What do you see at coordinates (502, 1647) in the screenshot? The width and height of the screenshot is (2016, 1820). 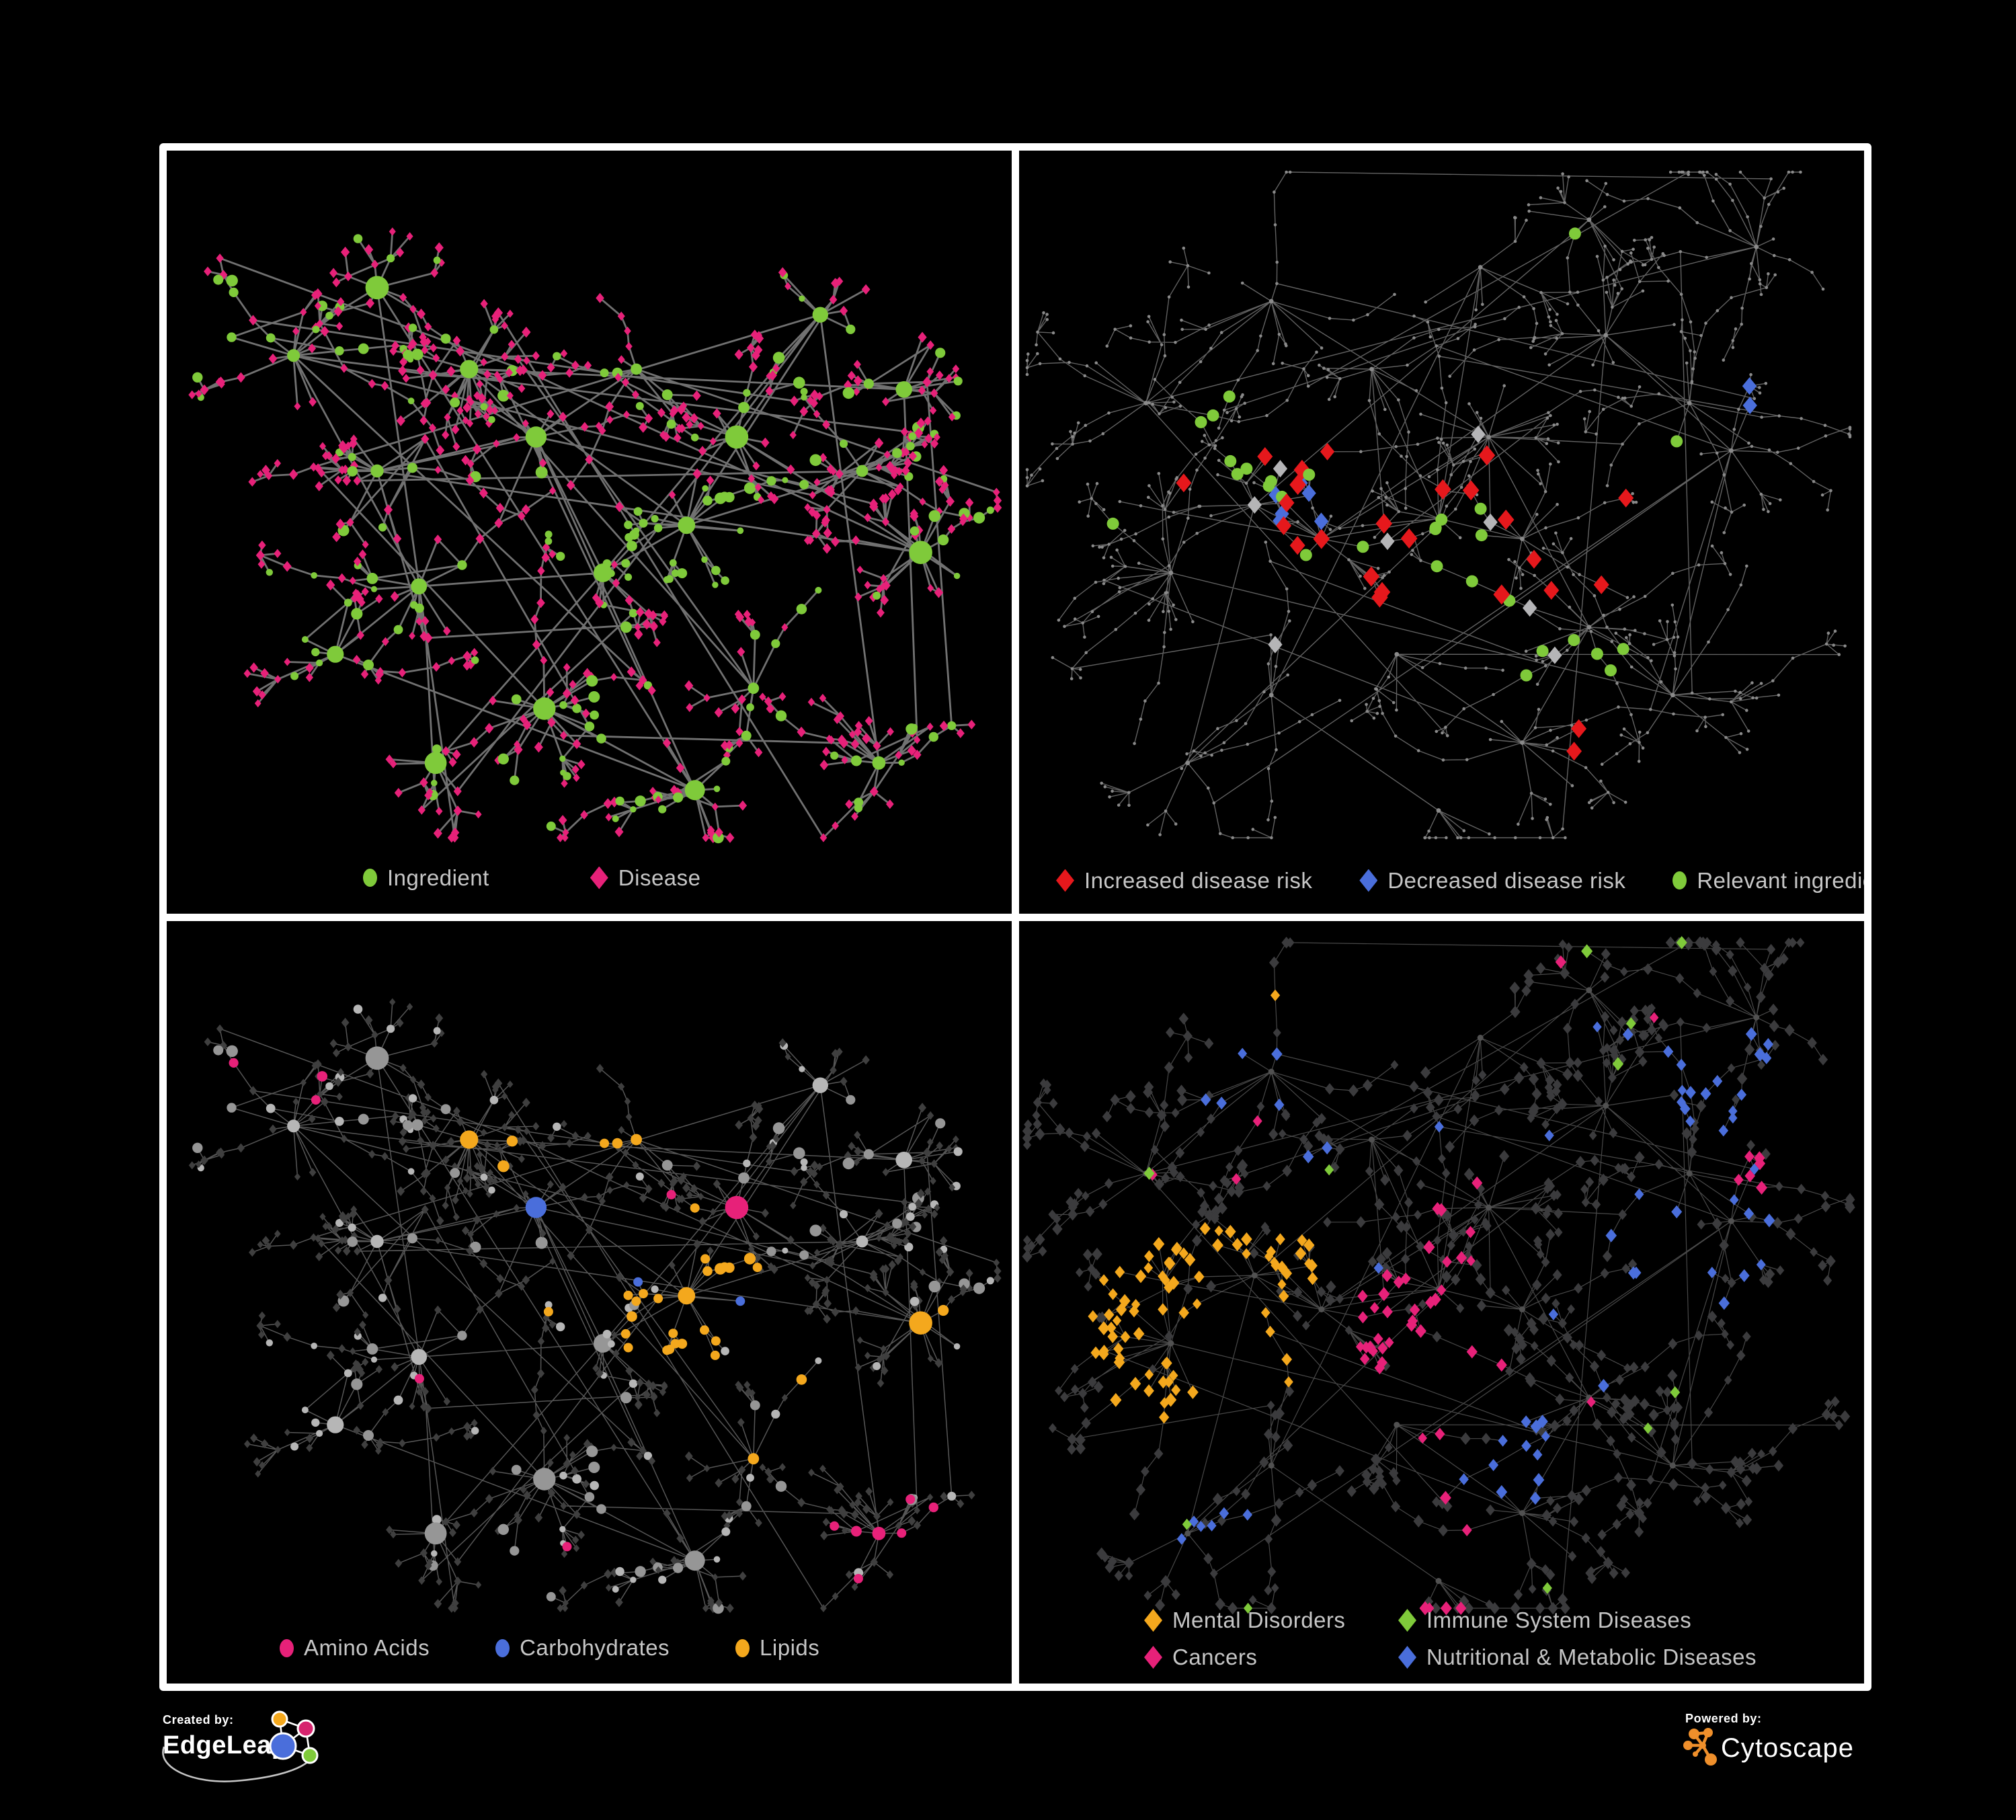 I see `carbohydrates-circle-icon` at bounding box center [502, 1647].